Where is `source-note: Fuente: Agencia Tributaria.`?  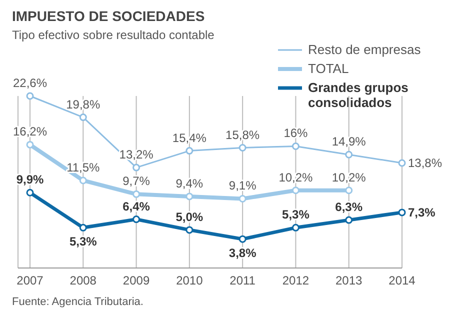
source-note: Fuente: Agencia Tributaria. is located at coordinates (78, 302).